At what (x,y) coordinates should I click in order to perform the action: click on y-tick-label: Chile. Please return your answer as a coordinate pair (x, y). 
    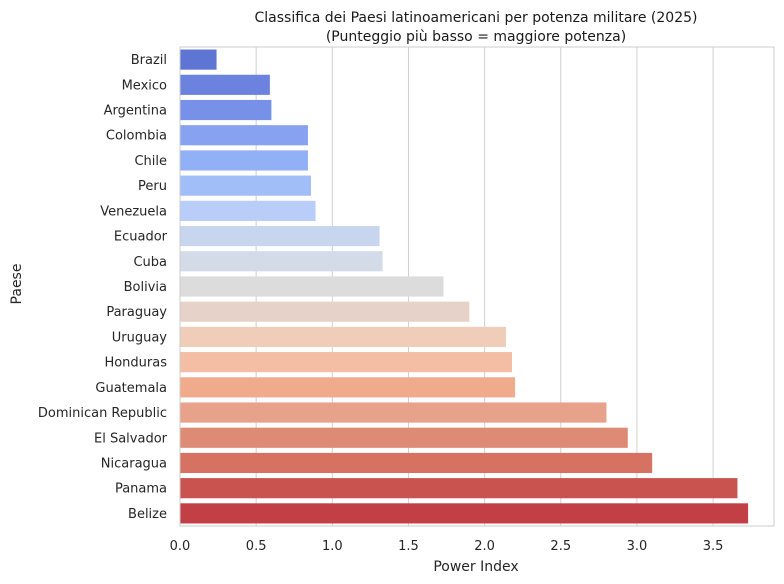
    Looking at the image, I should click on (150, 161).